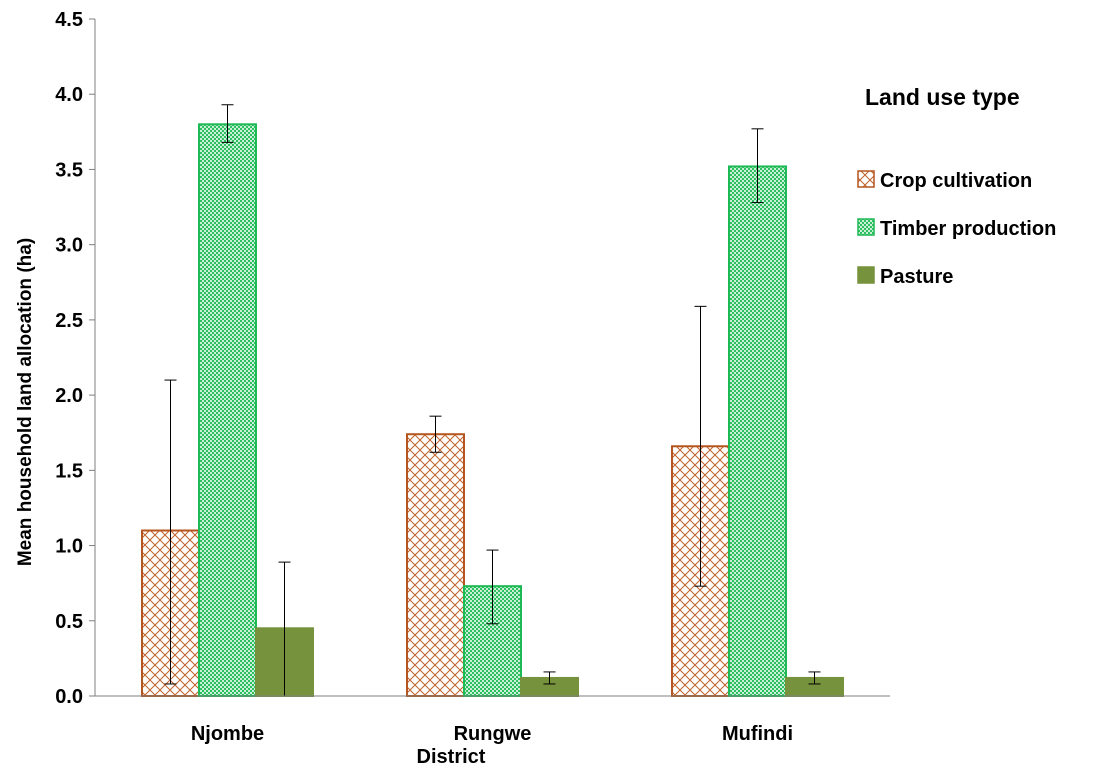  Describe the element at coordinates (69, 95) in the screenshot. I see `y-tick-label: 4.0` at that location.